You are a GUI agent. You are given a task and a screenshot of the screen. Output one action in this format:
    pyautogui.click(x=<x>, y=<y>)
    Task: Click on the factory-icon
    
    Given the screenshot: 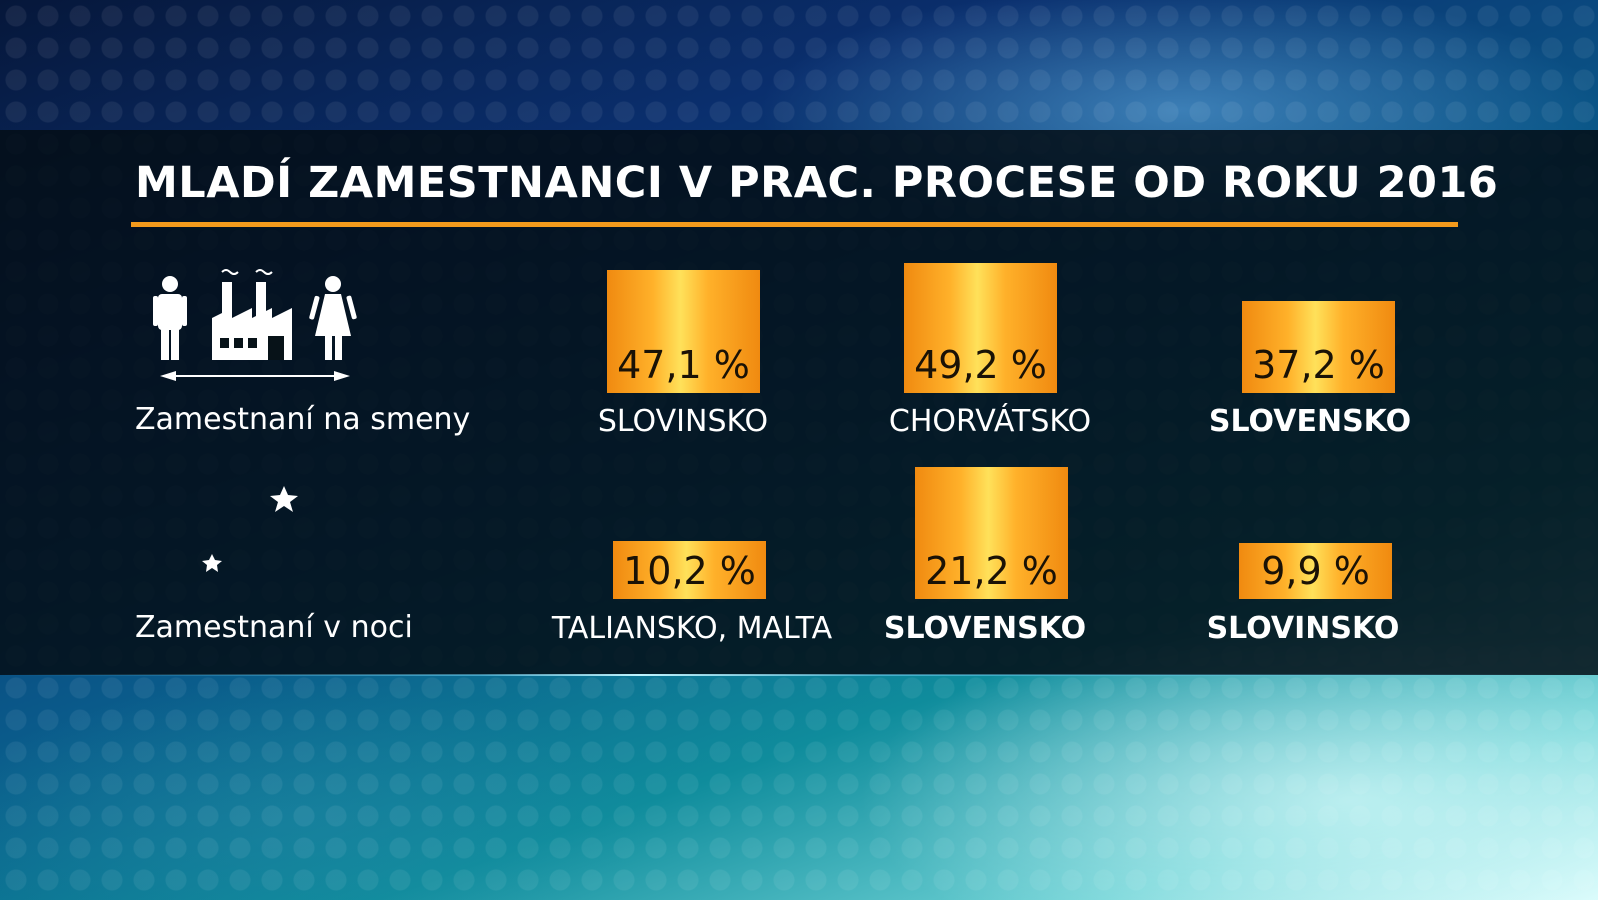 What is the action you would take?
    pyautogui.click(x=252, y=314)
    